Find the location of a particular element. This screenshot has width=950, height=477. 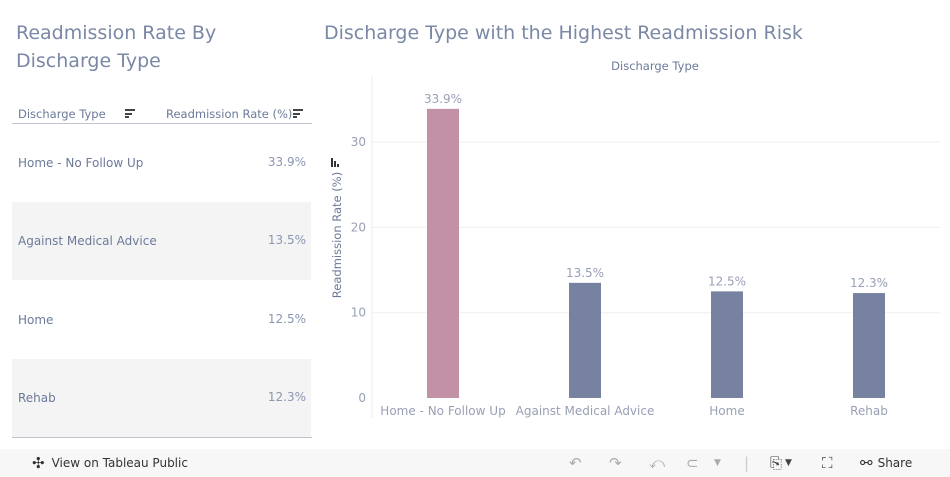

data-label: 13.5% is located at coordinates (585, 273).